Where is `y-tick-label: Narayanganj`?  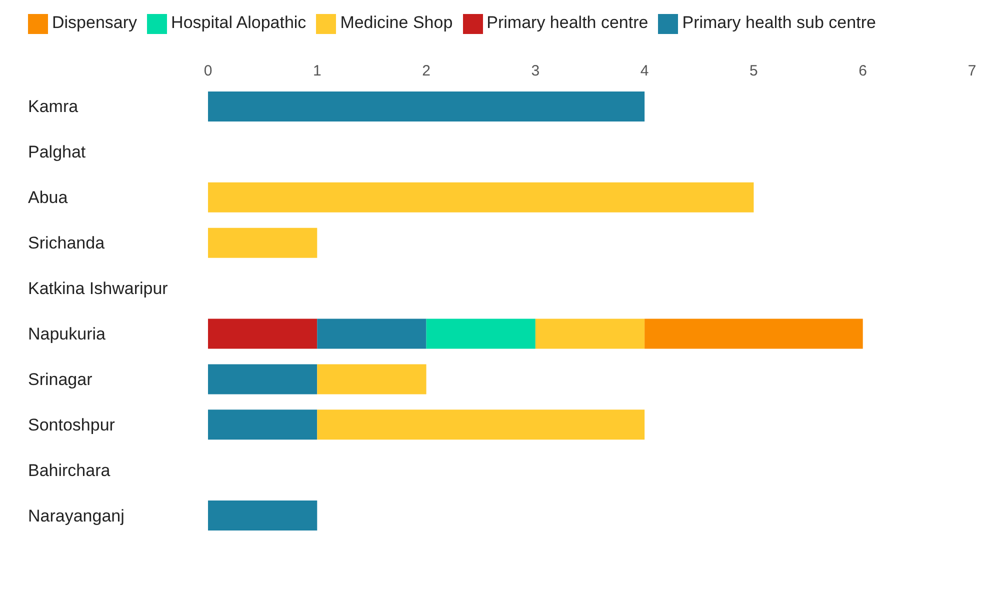
y-tick-label: Narayanganj is located at coordinates (76, 516).